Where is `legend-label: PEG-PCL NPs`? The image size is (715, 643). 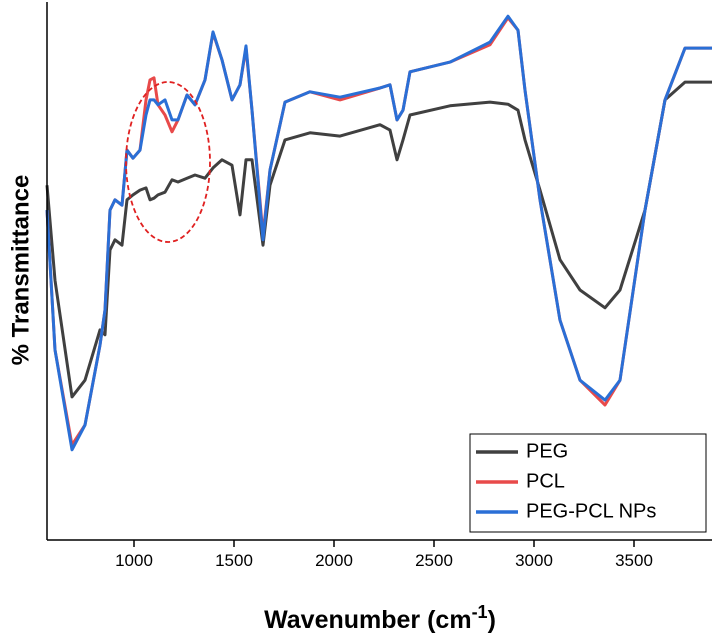
legend-label: PEG-PCL NPs is located at coordinates (591, 511).